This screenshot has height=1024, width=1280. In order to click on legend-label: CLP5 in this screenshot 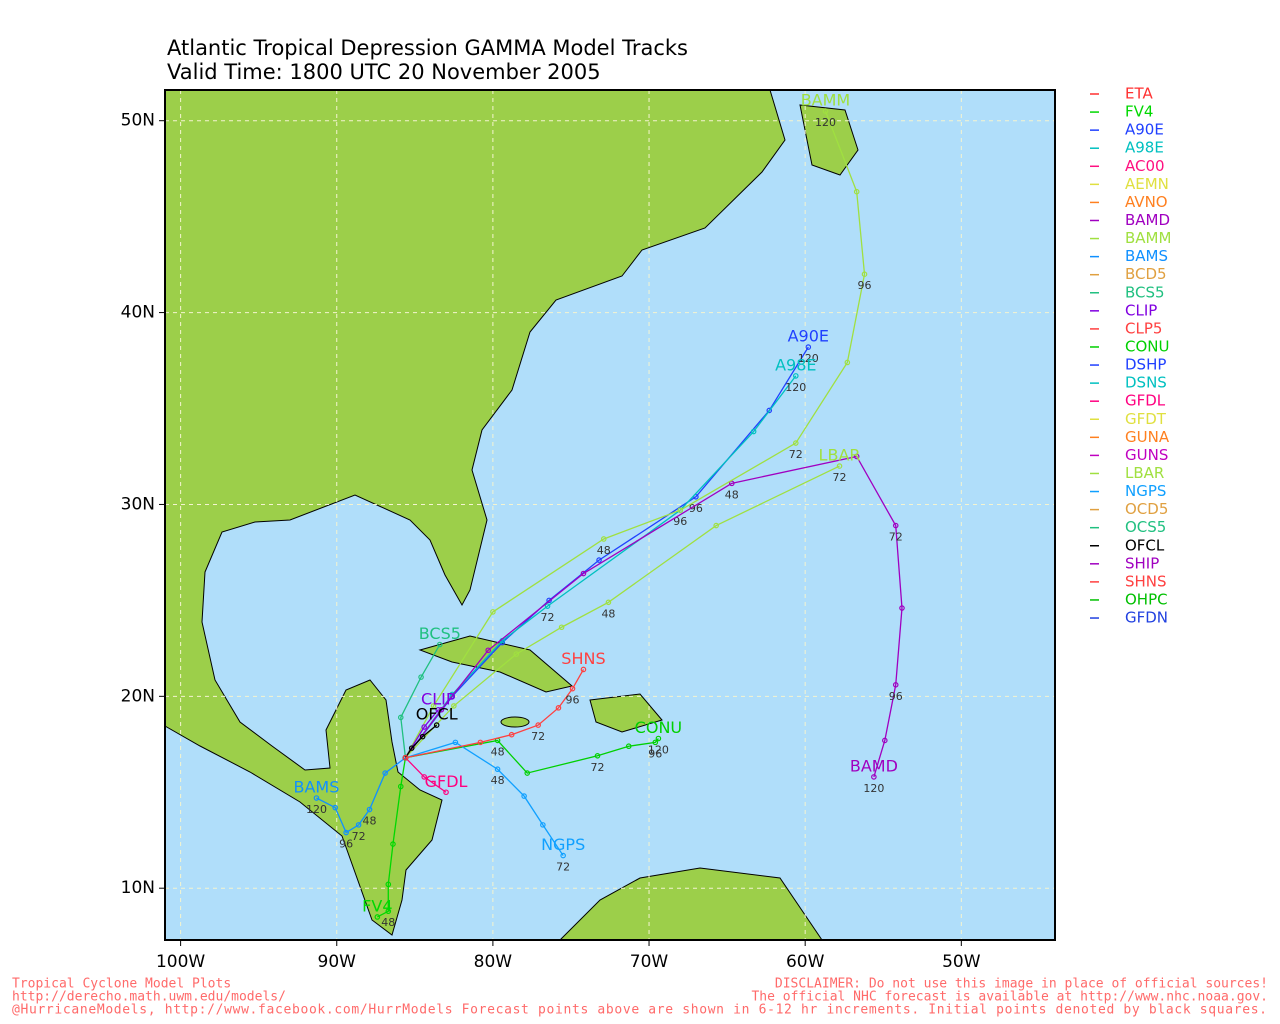, I will do `click(1143, 328)`.